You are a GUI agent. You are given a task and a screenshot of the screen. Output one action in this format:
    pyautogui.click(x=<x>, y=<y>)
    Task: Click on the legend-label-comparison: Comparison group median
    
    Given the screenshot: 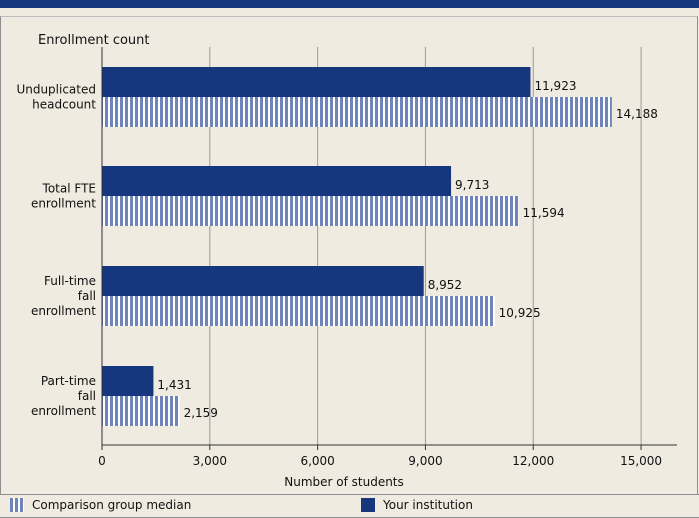 What is the action you would take?
    pyautogui.click(x=112, y=505)
    